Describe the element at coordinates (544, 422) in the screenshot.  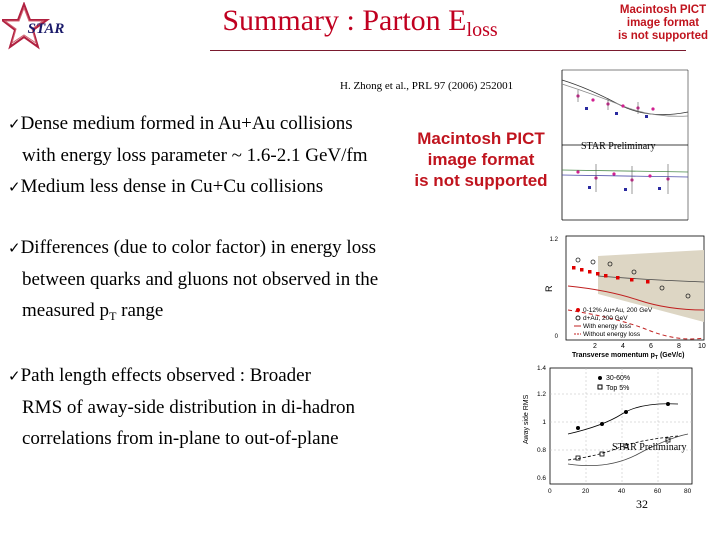
I see `plot3-ytick: 1` at that location.